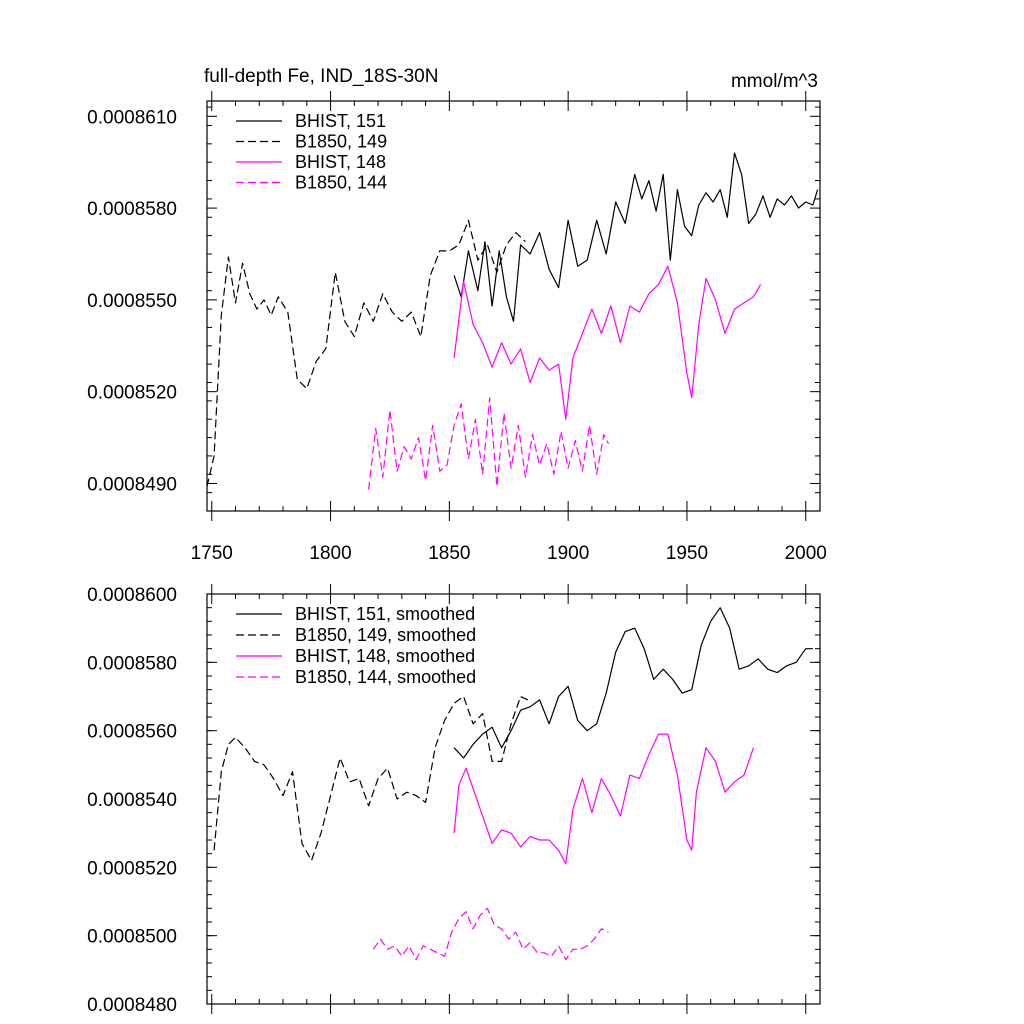  Describe the element at coordinates (330, 553) in the screenshot. I see `top-x-tick-label: 1800` at that location.